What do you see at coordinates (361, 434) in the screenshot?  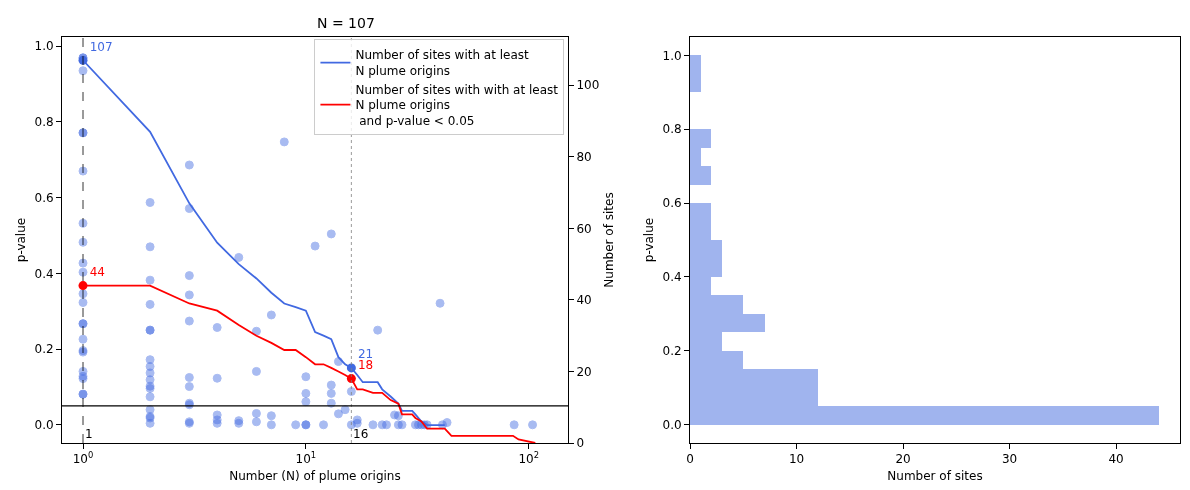 I see `ref-line-label: 16` at bounding box center [361, 434].